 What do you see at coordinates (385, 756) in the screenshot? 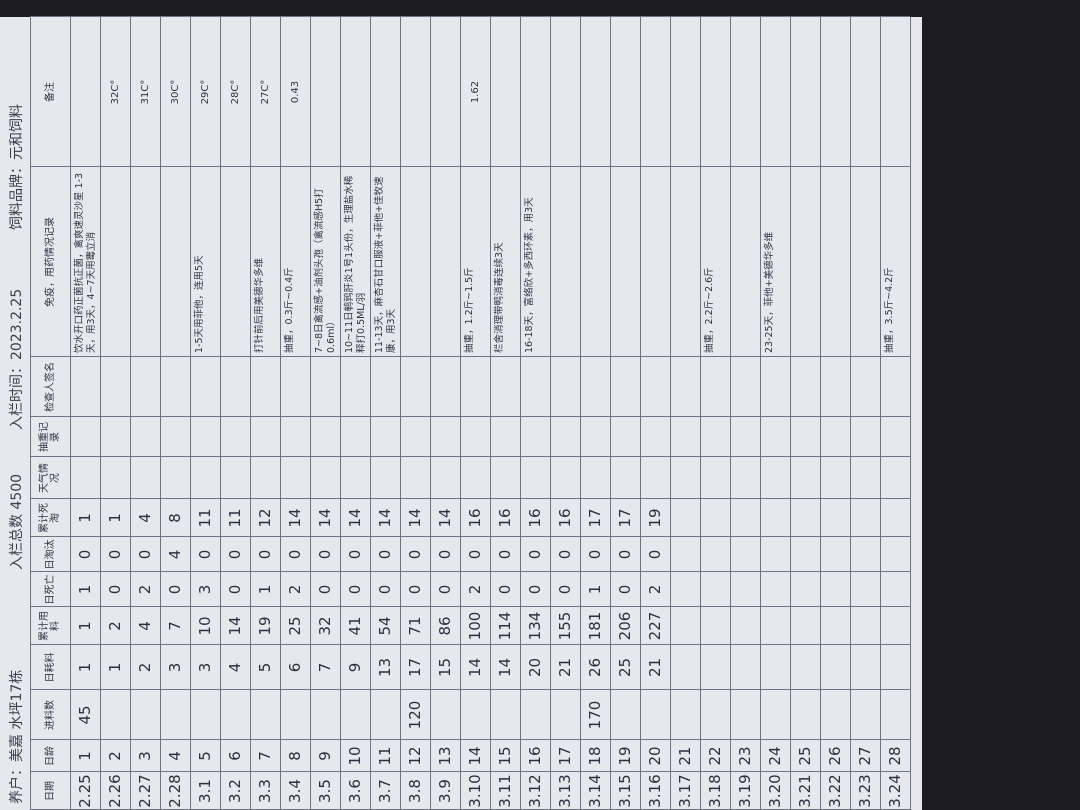
I see `age-cell: 11` at bounding box center [385, 756].